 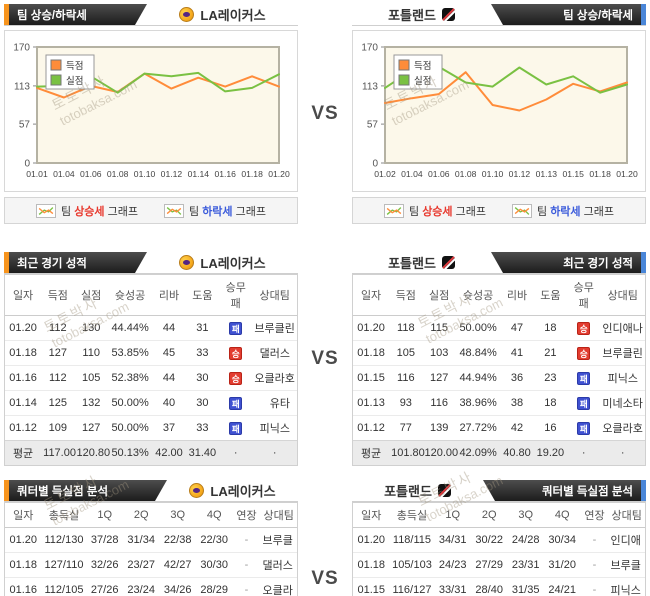 I want to click on table-row: 01.18 105/103 24/23 27/29 23/31 31/20- 브루클, so click(x=499, y=565).